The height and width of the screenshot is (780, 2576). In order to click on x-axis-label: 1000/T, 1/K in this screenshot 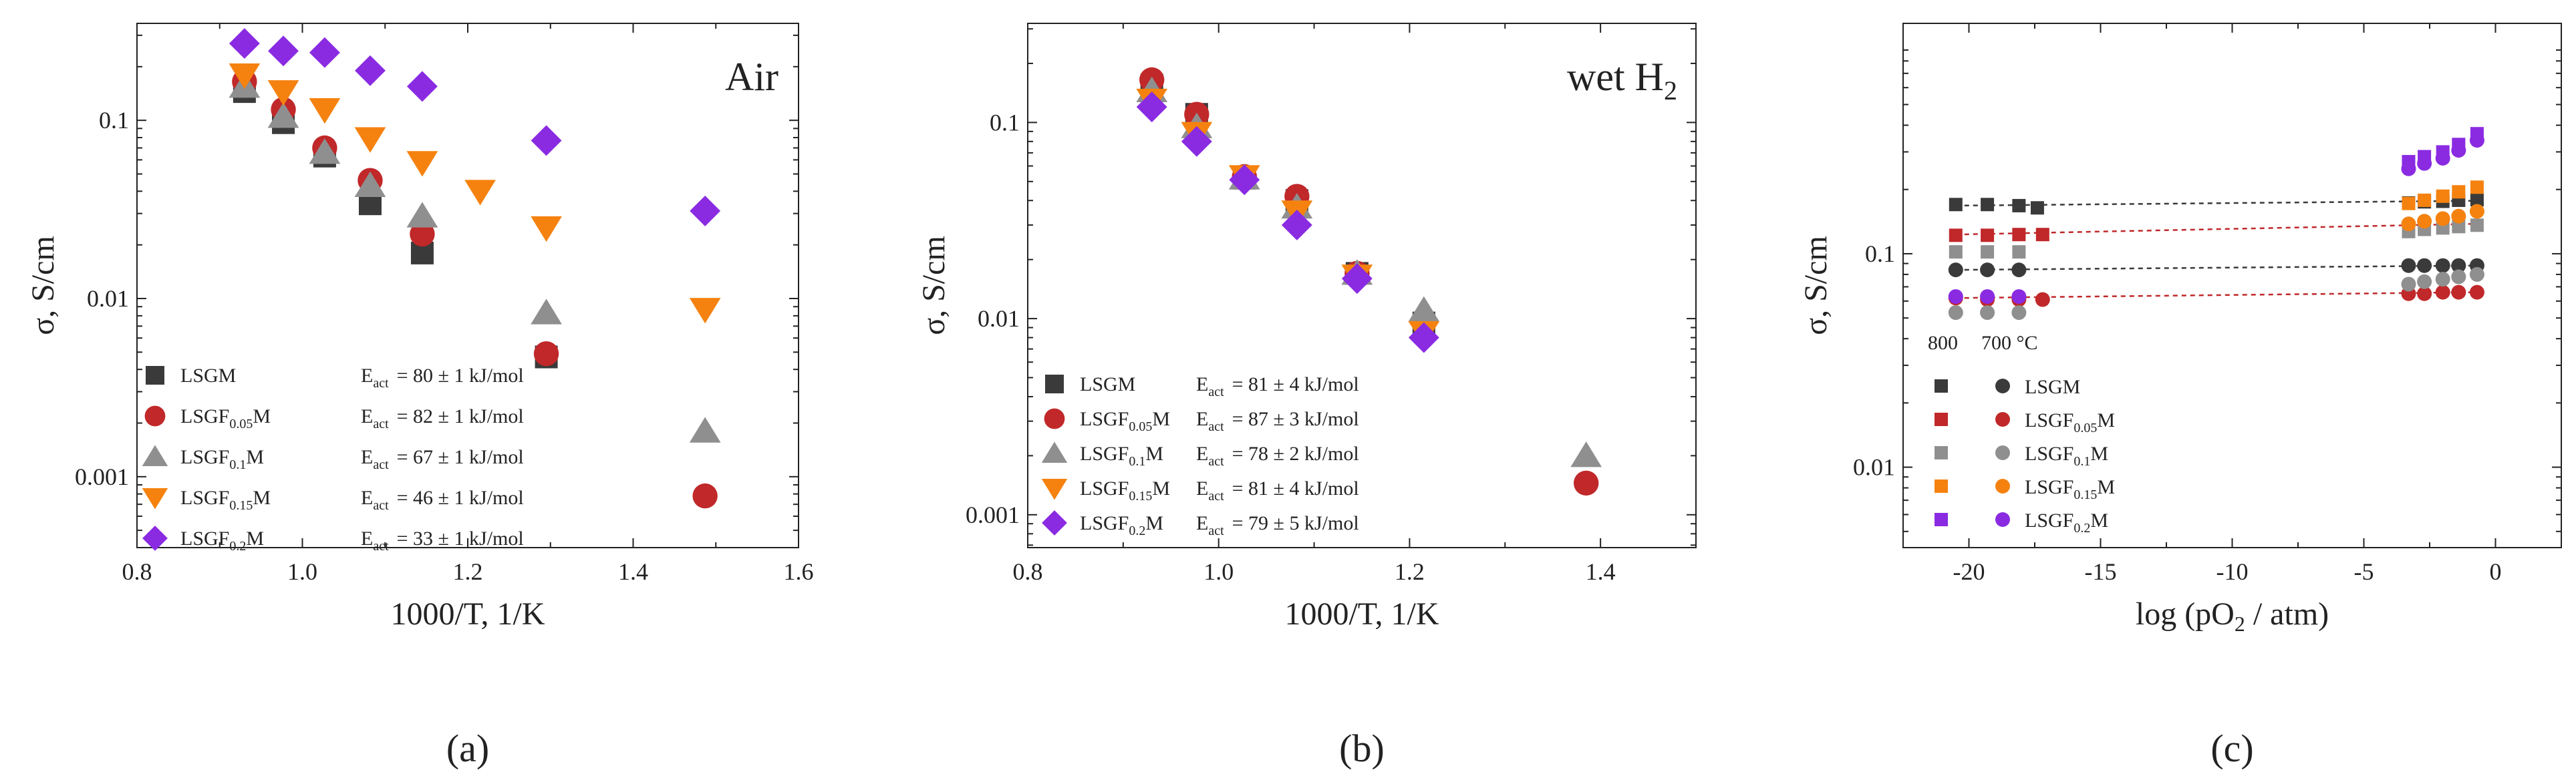, I will do `click(467, 614)`.